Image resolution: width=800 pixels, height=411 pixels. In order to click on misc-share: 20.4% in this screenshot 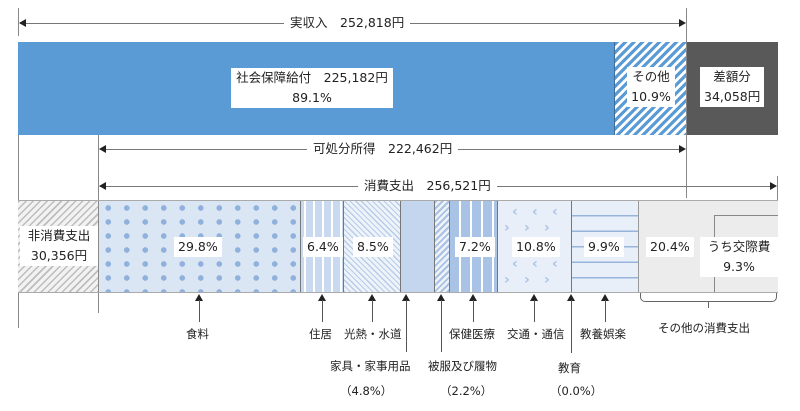, I will do `click(670, 247)`.